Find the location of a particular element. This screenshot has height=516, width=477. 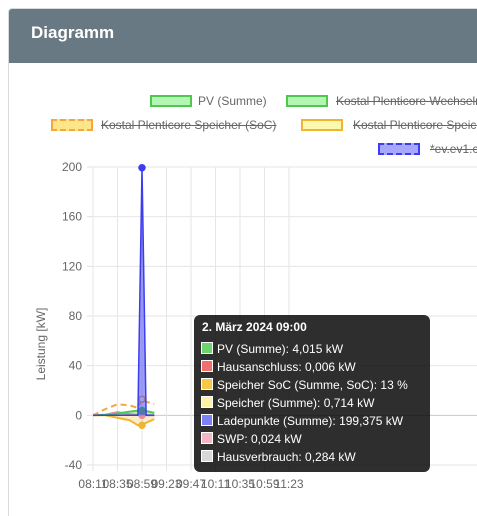

tooltip-row-text: PV (Summe): 4,015 kW is located at coordinates (280, 349).